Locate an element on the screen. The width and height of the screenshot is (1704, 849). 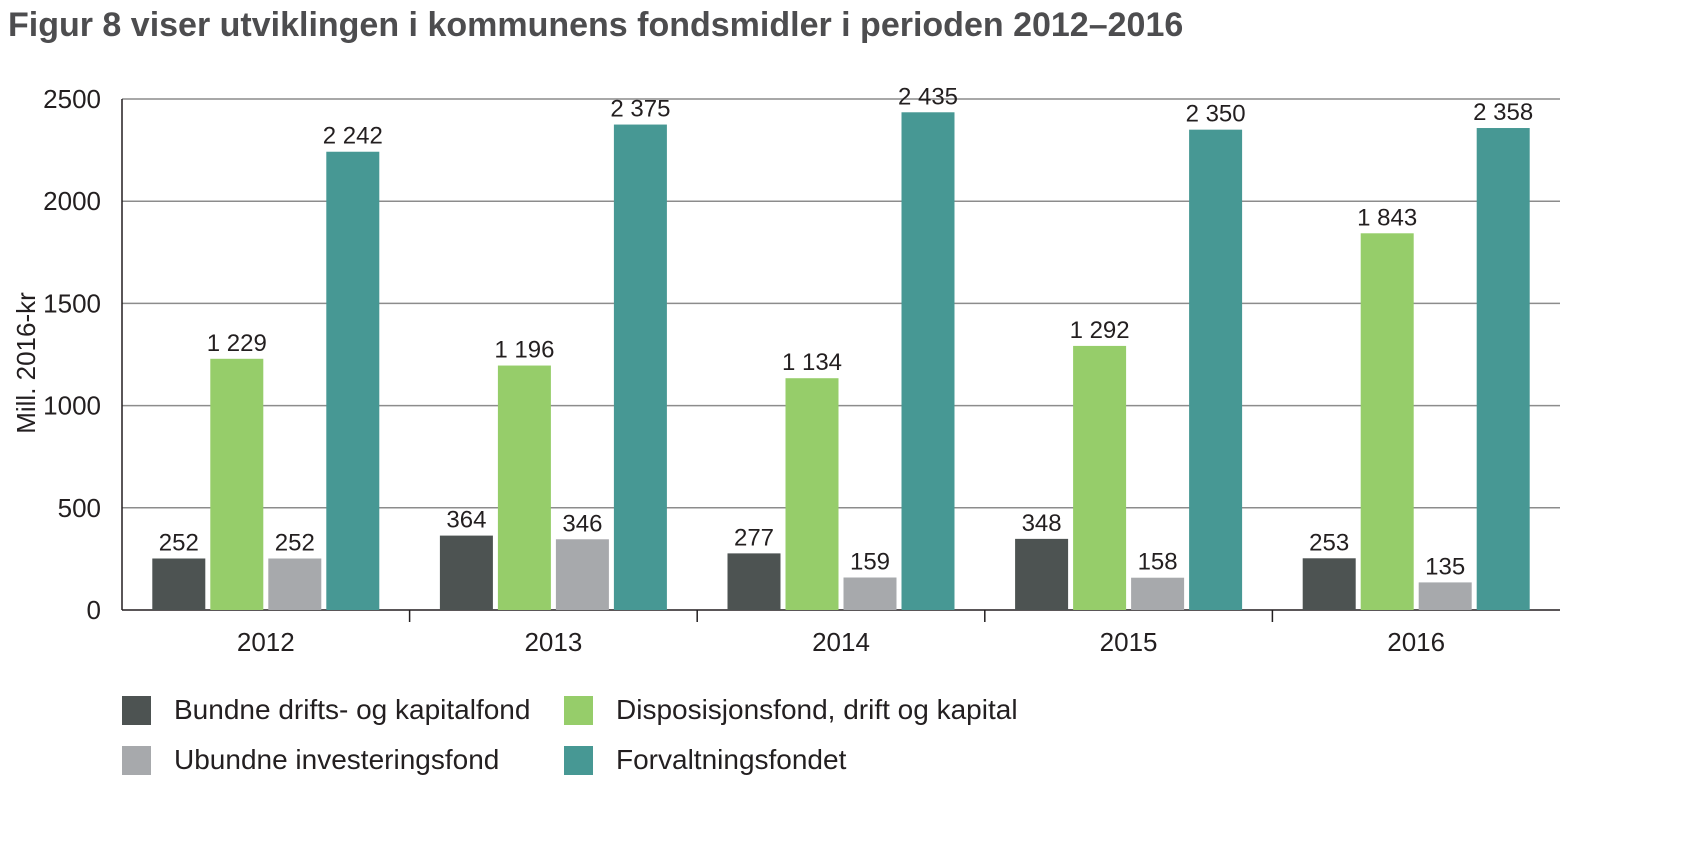
legend-label: Ubundne investeringsfond is located at coordinates (337, 759).